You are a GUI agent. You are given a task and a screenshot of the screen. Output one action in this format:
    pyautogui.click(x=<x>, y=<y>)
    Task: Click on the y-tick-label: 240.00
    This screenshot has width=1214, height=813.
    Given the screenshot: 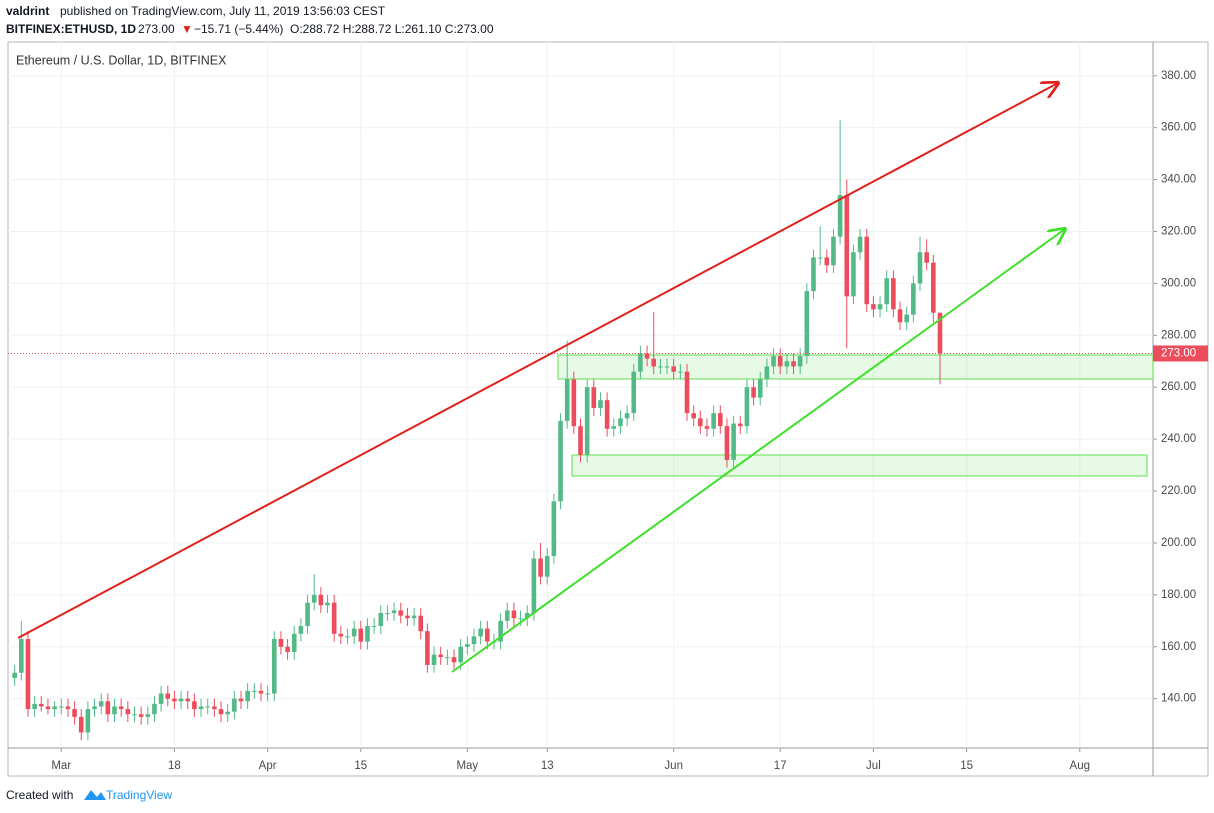 What is the action you would take?
    pyautogui.click(x=1178, y=439)
    